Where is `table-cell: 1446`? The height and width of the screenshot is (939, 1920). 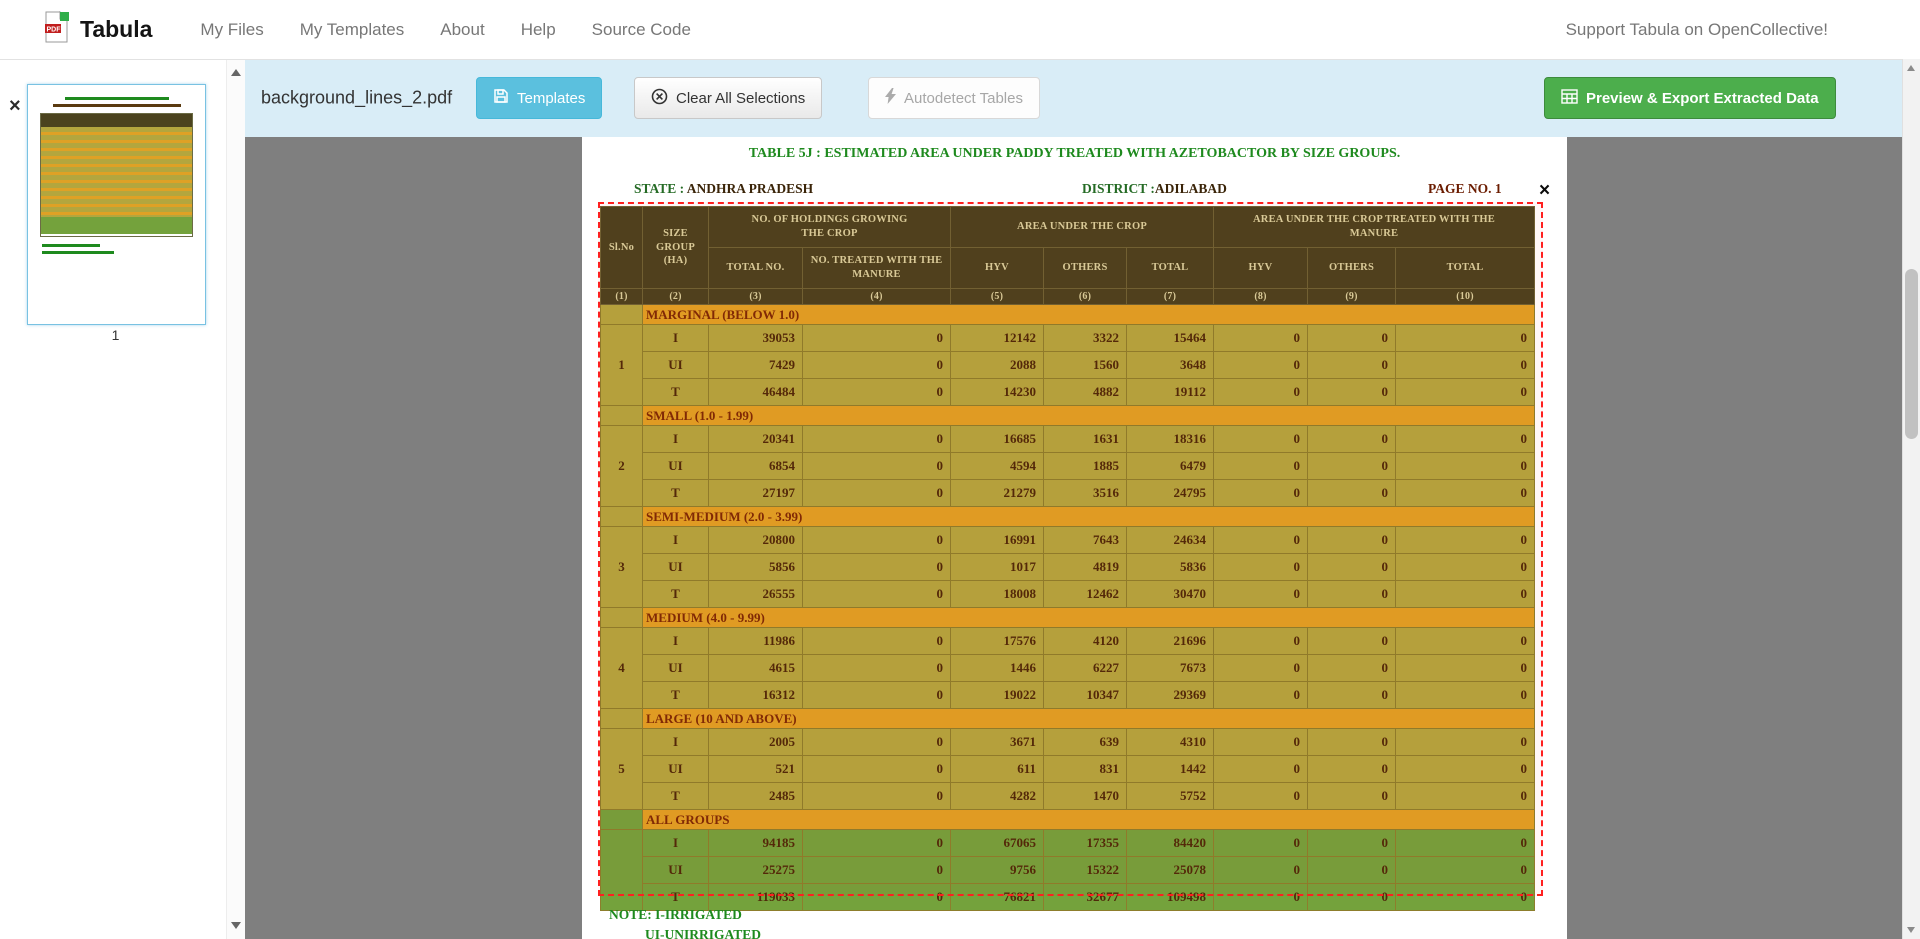
table-cell: 1446 is located at coordinates (997, 668).